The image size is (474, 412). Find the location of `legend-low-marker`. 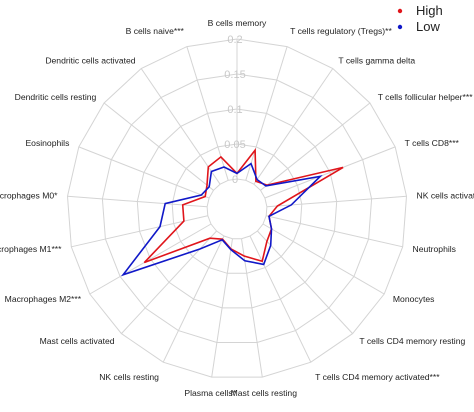

legend-low-marker is located at coordinates (400, 27).